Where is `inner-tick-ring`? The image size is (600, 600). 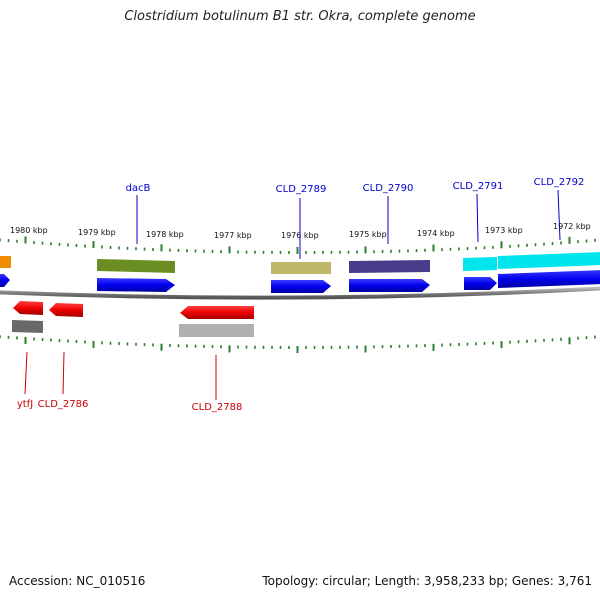 inner-tick-ring is located at coordinates (298, 344).